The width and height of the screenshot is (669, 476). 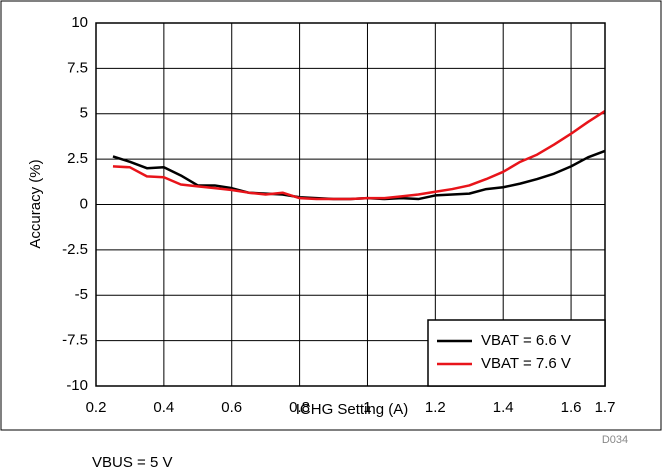 I want to click on y-tick-label: -5, so click(x=81, y=294).